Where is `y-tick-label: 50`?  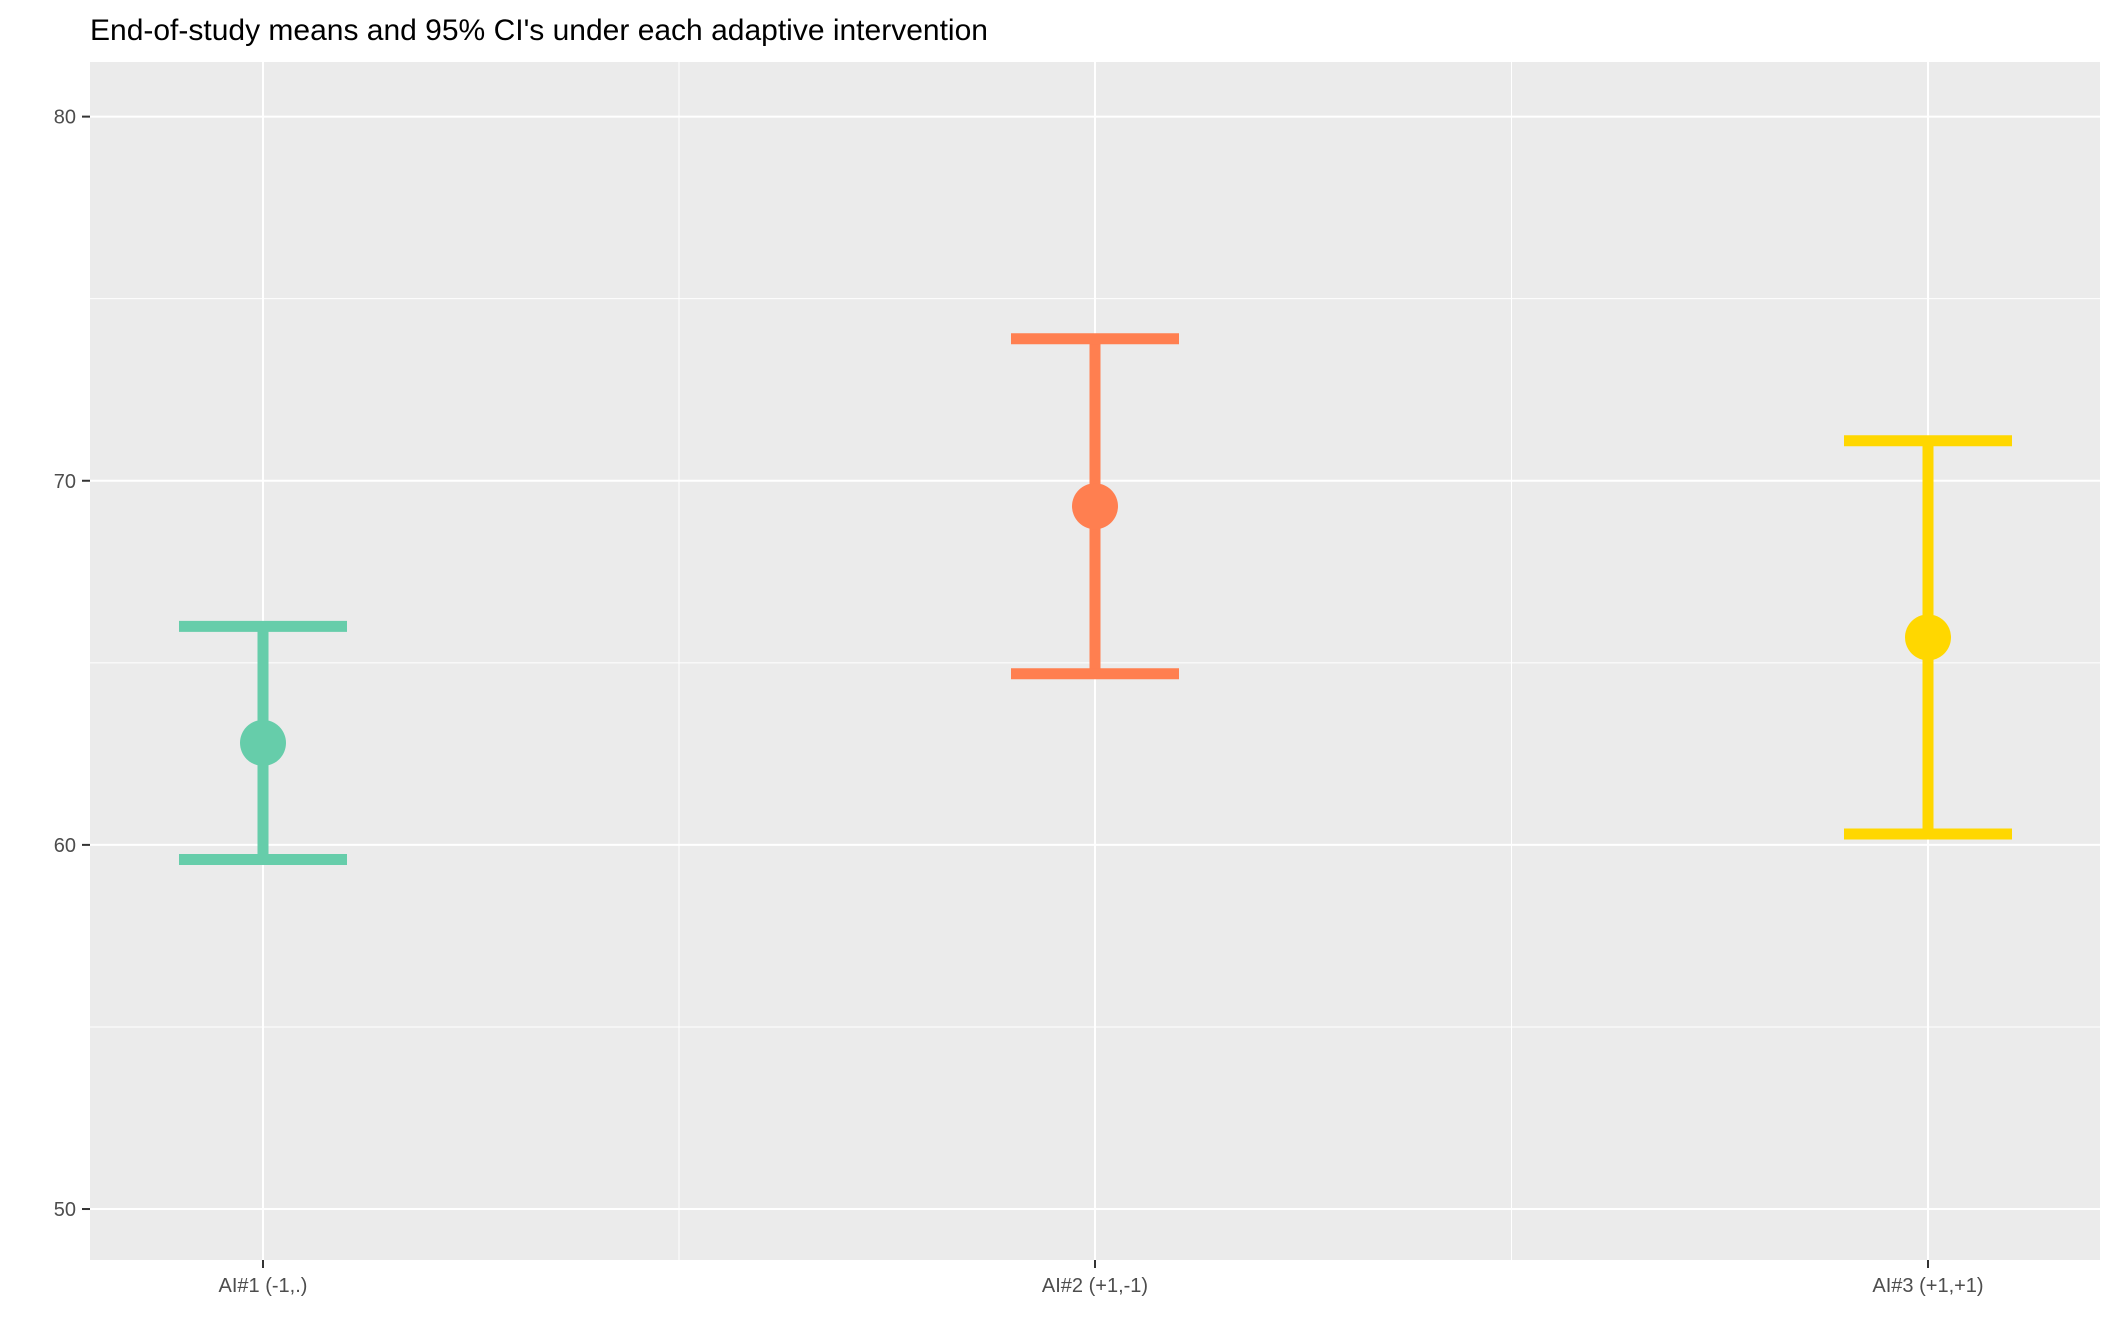 y-tick-label: 50 is located at coordinates (65, 1210).